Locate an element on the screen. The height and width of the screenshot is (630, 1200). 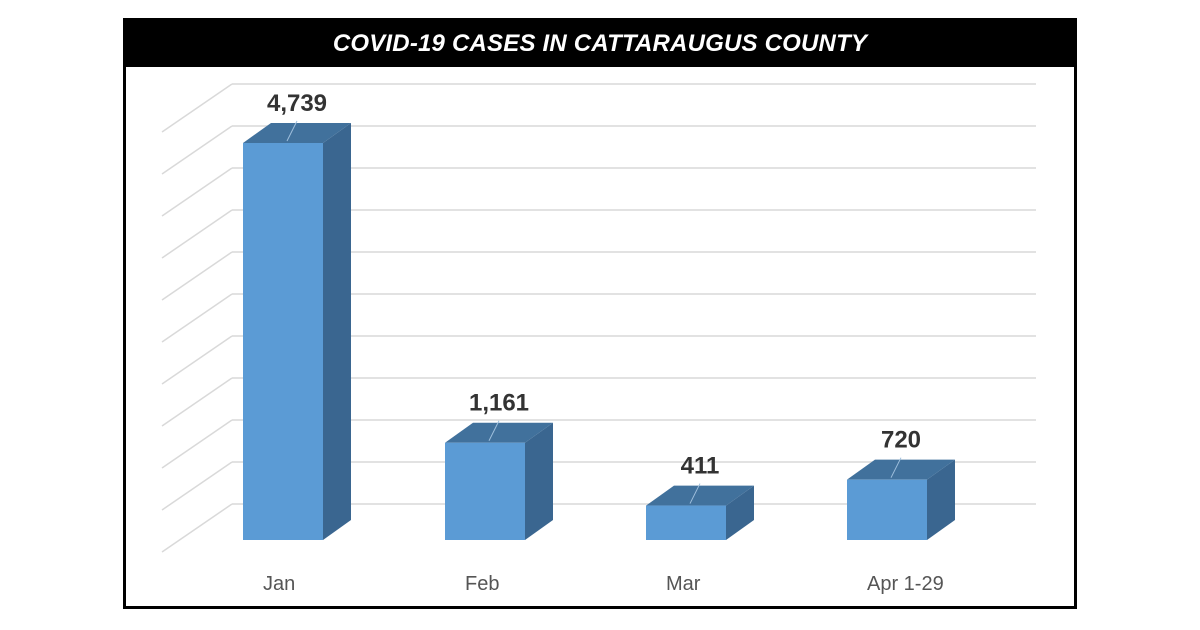
category-labels: Jan Feb Mar Apr 1-29 is located at coordinates (603, 584).